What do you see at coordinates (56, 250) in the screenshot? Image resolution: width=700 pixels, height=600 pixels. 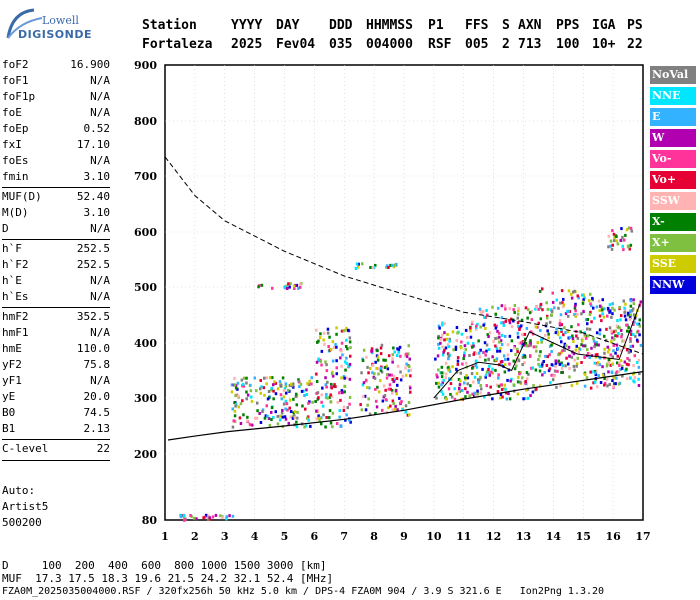 I see `param-row: h`F 252.5` at bounding box center [56, 250].